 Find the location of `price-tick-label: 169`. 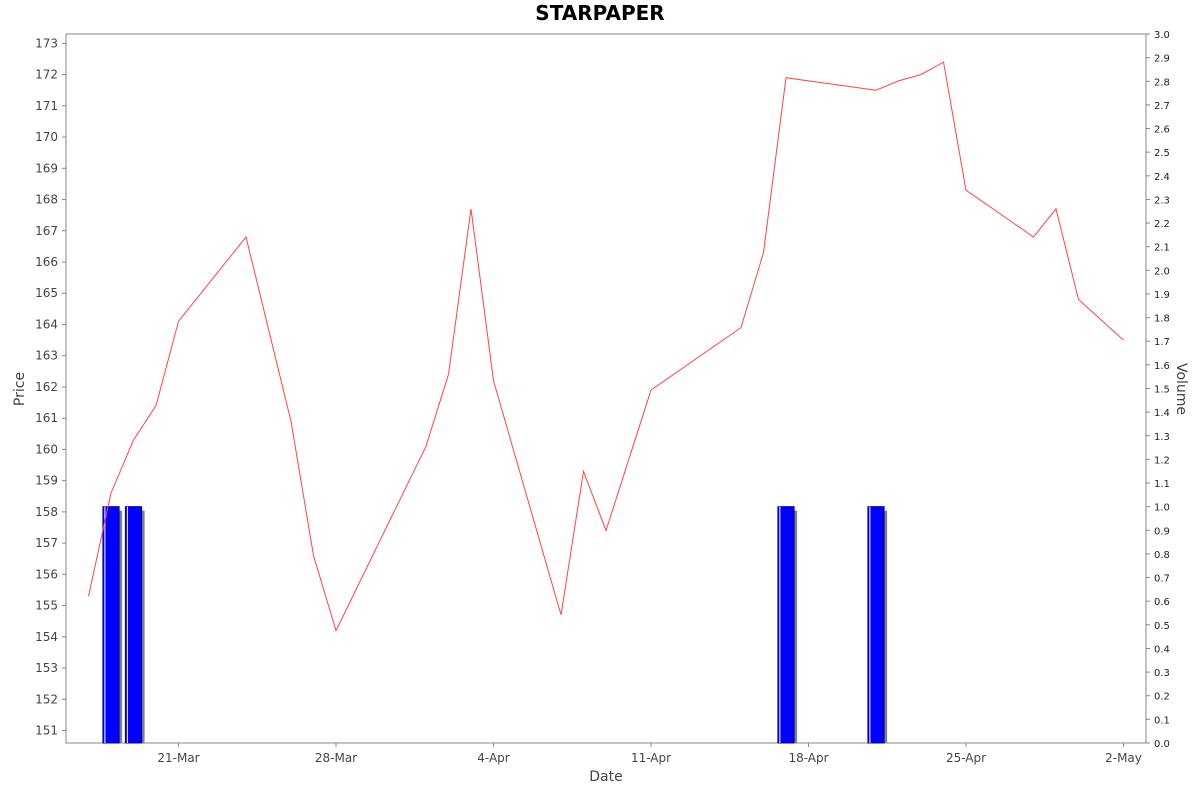

price-tick-label: 169 is located at coordinates (46, 168).